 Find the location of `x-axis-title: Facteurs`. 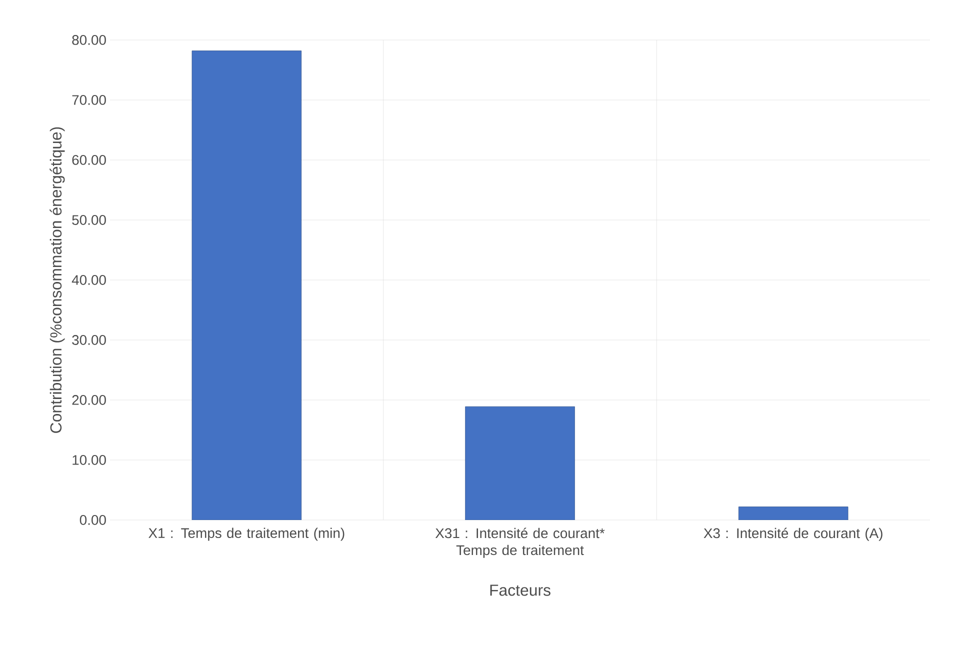

x-axis-title: Facteurs is located at coordinates (520, 590).